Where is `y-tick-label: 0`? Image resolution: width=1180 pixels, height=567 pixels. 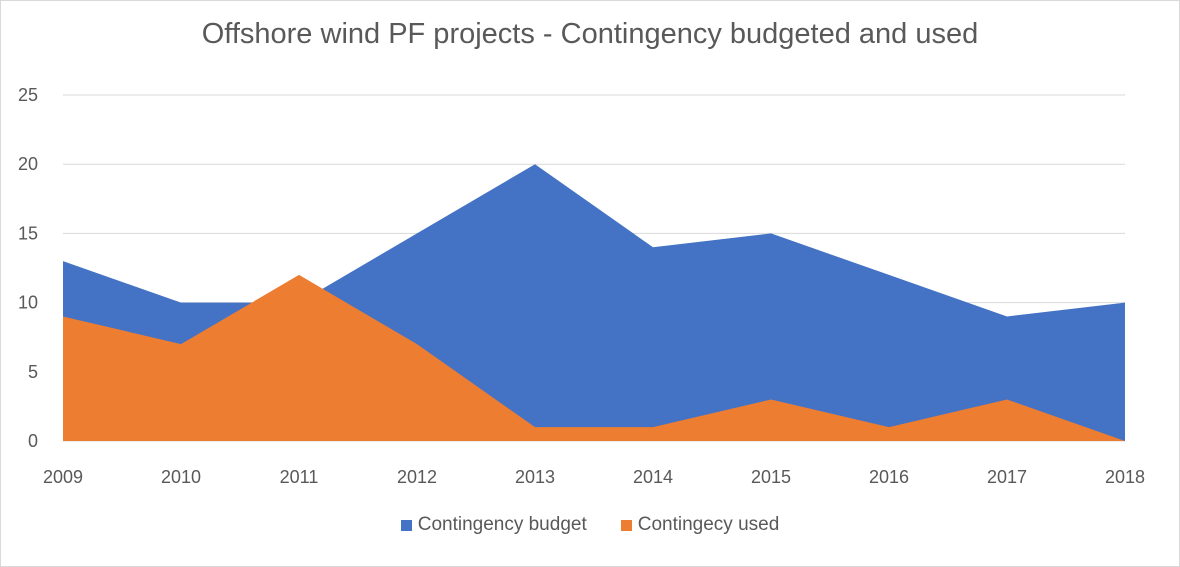 y-tick-label: 0 is located at coordinates (33, 441).